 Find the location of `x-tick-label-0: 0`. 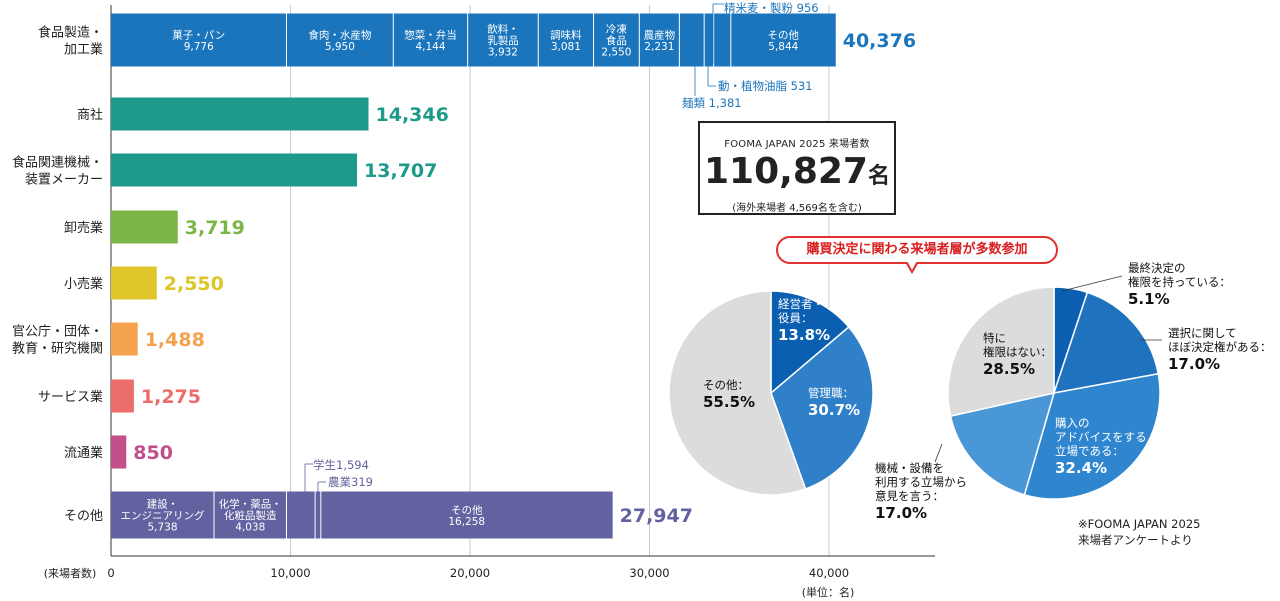

x-tick-label-0: 0 is located at coordinates (110, 573).